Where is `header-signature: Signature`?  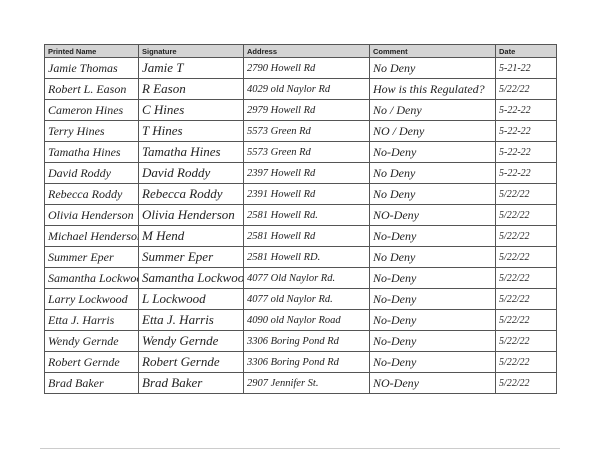 header-signature: Signature is located at coordinates (191, 51).